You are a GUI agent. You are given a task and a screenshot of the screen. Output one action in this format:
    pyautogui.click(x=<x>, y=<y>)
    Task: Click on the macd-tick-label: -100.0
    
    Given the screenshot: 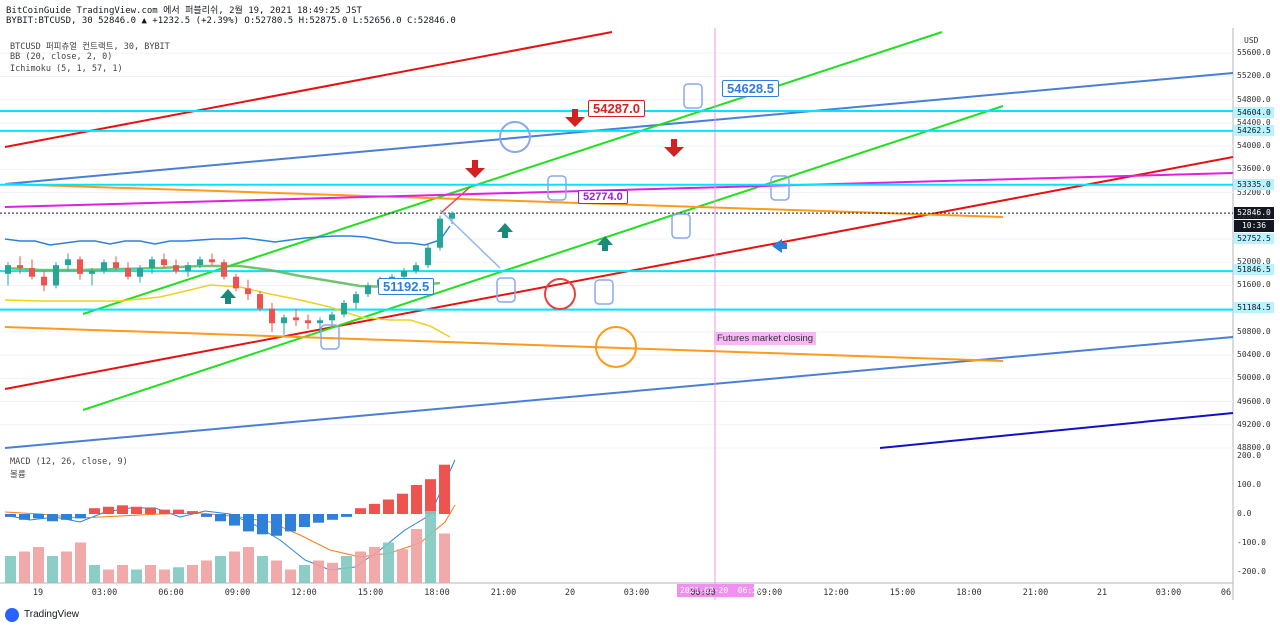 What is the action you would take?
    pyautogui.click(x=1251, y=542)
    